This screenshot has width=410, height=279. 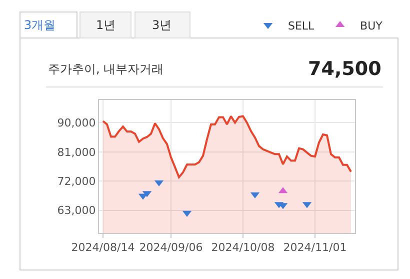 What do you see at coordinates (345, 69) in the screenshot?
I see `chart-subtitle: 74,500` at bounding box center [345, 69].